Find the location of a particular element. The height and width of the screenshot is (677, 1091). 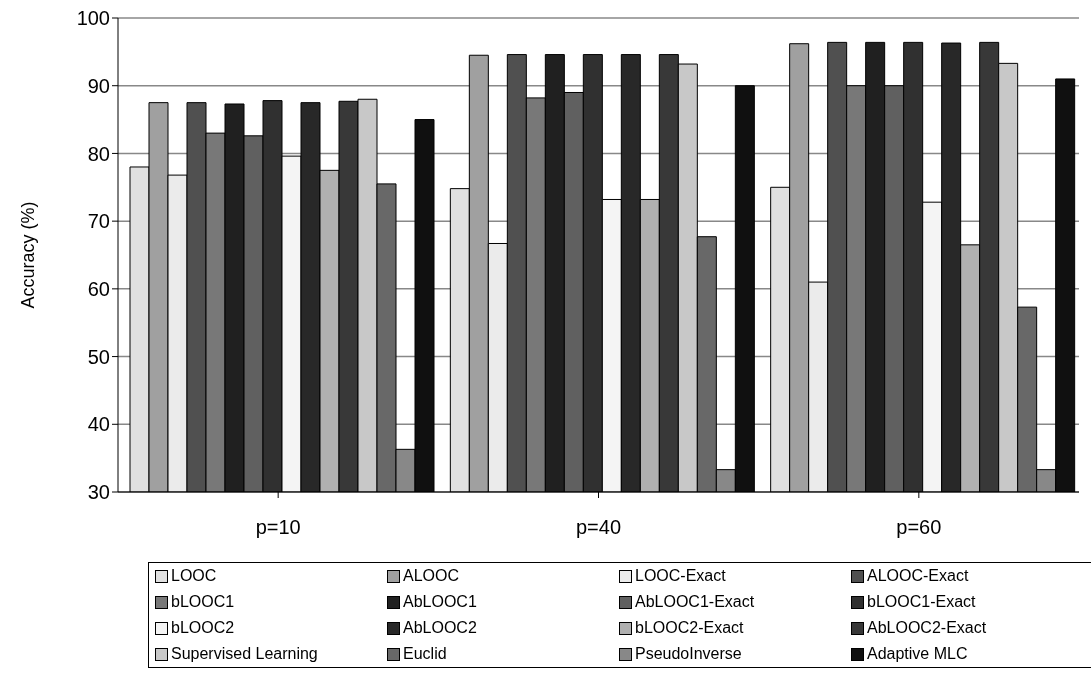

x-tick-label: p=40 is located at coordinates (598, 527).